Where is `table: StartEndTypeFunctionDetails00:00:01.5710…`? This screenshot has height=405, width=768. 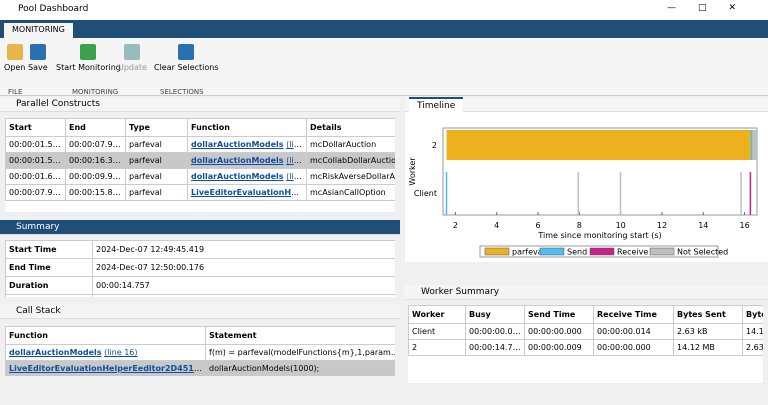 table: StartEndTypeFunctionDetails00:00:01.5710… is located at coordinates (200, 159).